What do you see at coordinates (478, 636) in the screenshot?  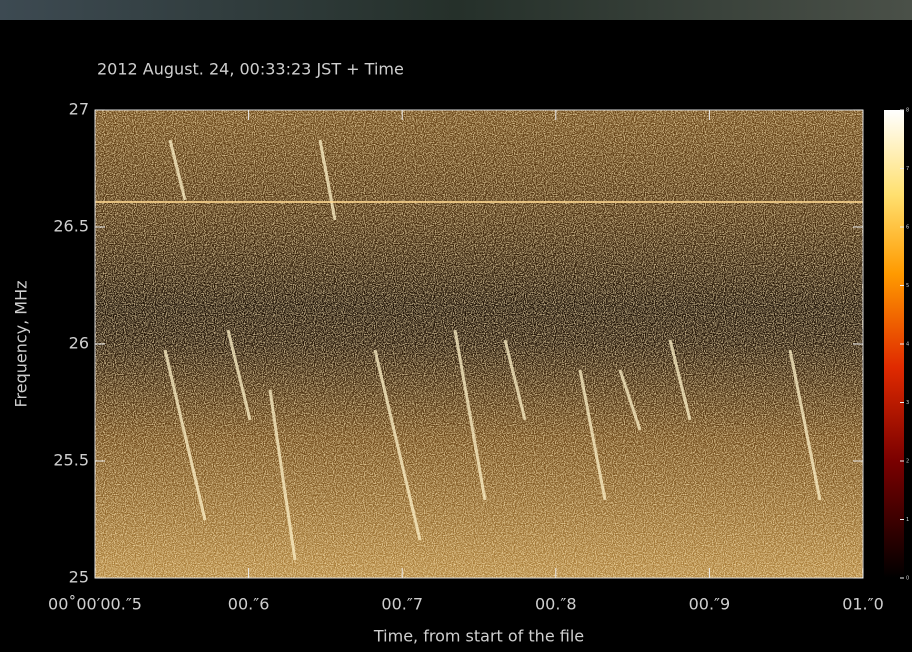 I see `x-axis-title: Time, from start of the file` at bounding box center [478, 636].